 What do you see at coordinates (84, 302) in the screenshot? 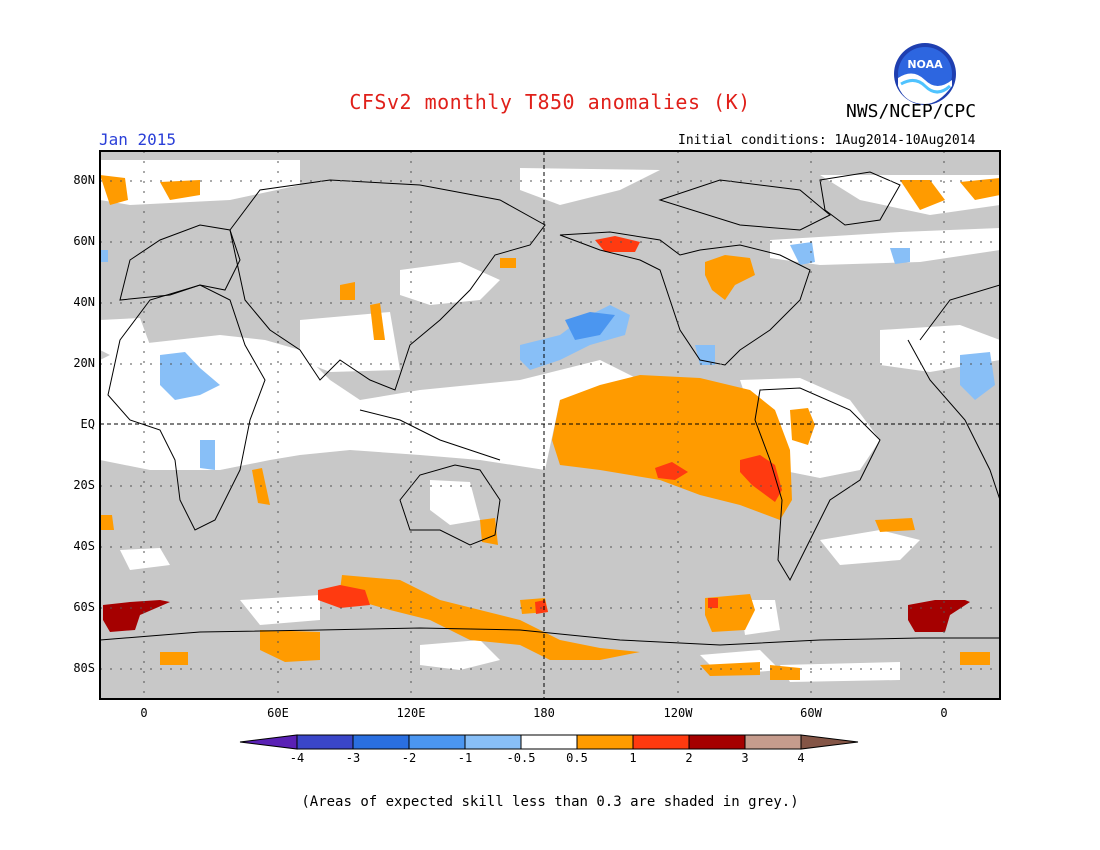
I see `lat-label: 40N` at bounding box center [84, 302].